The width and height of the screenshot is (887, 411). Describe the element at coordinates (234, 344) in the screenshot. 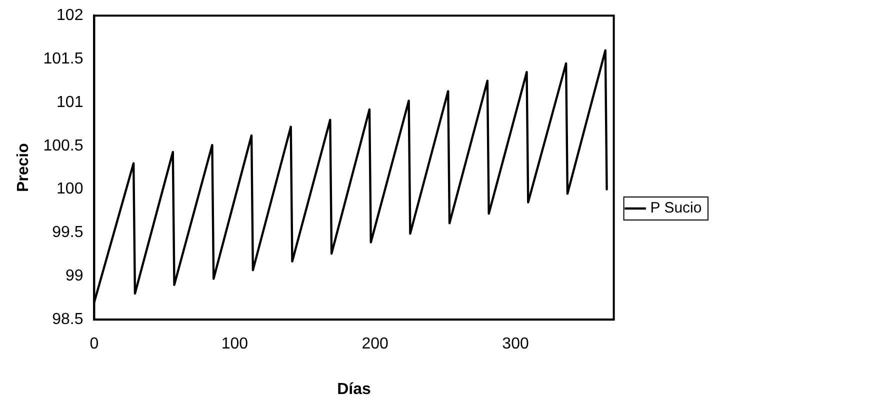

I see `x-tick-label: 100` at that location.